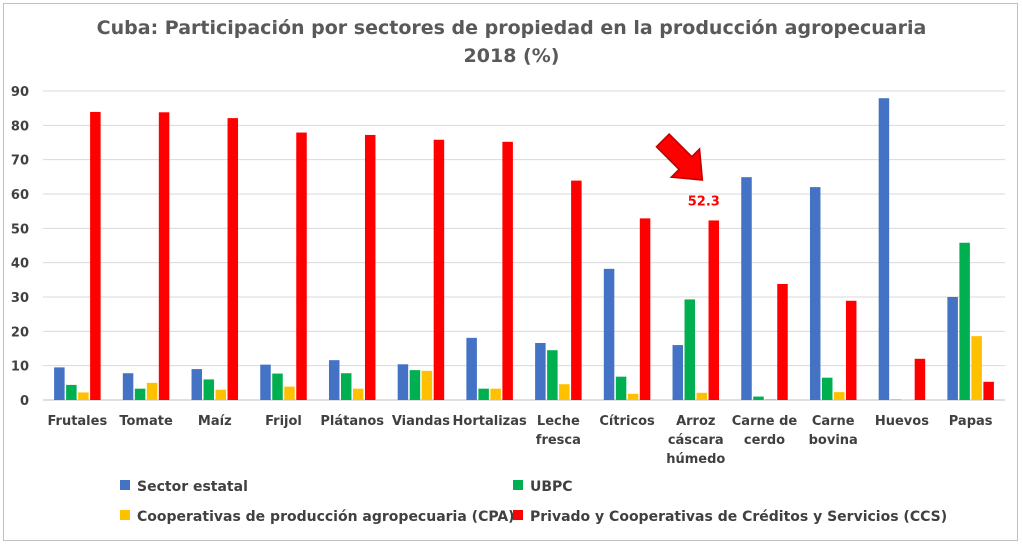  Describe the element at coordinates (511, 56) in the screenshot. I see `chart-subtitle-text: 2018 (%)` at that location.